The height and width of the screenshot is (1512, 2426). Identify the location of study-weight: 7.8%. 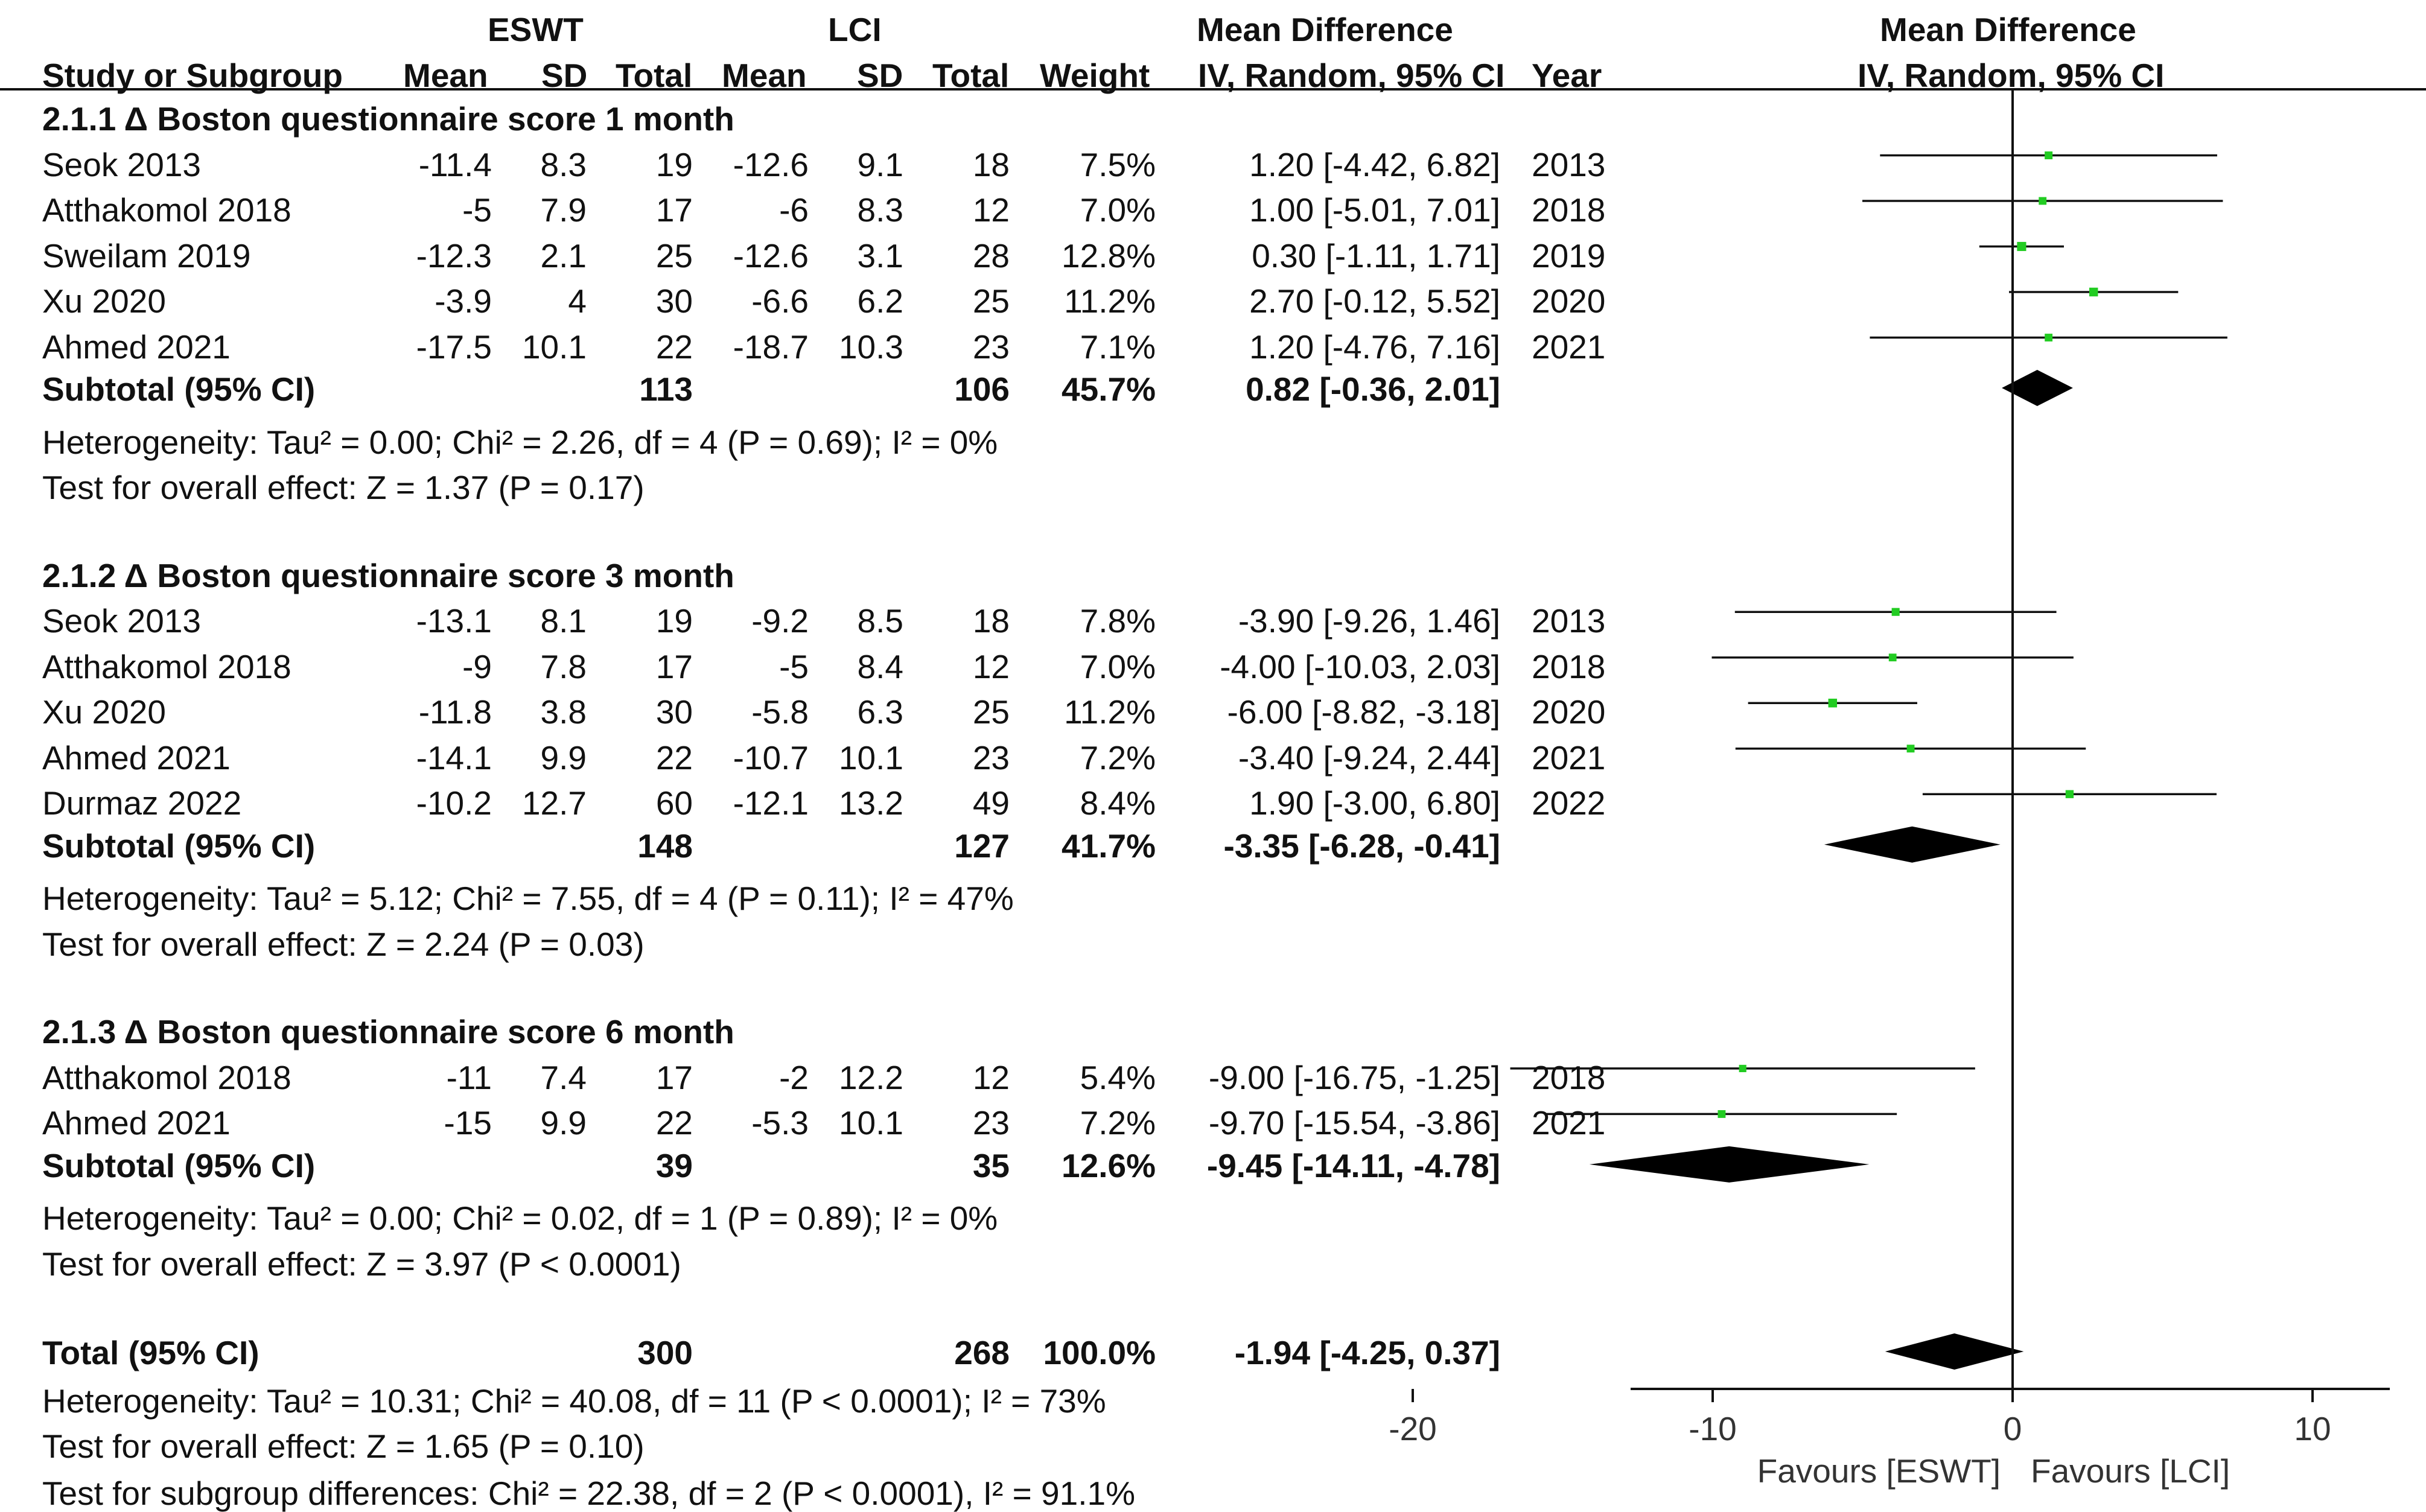
(1118, 621).